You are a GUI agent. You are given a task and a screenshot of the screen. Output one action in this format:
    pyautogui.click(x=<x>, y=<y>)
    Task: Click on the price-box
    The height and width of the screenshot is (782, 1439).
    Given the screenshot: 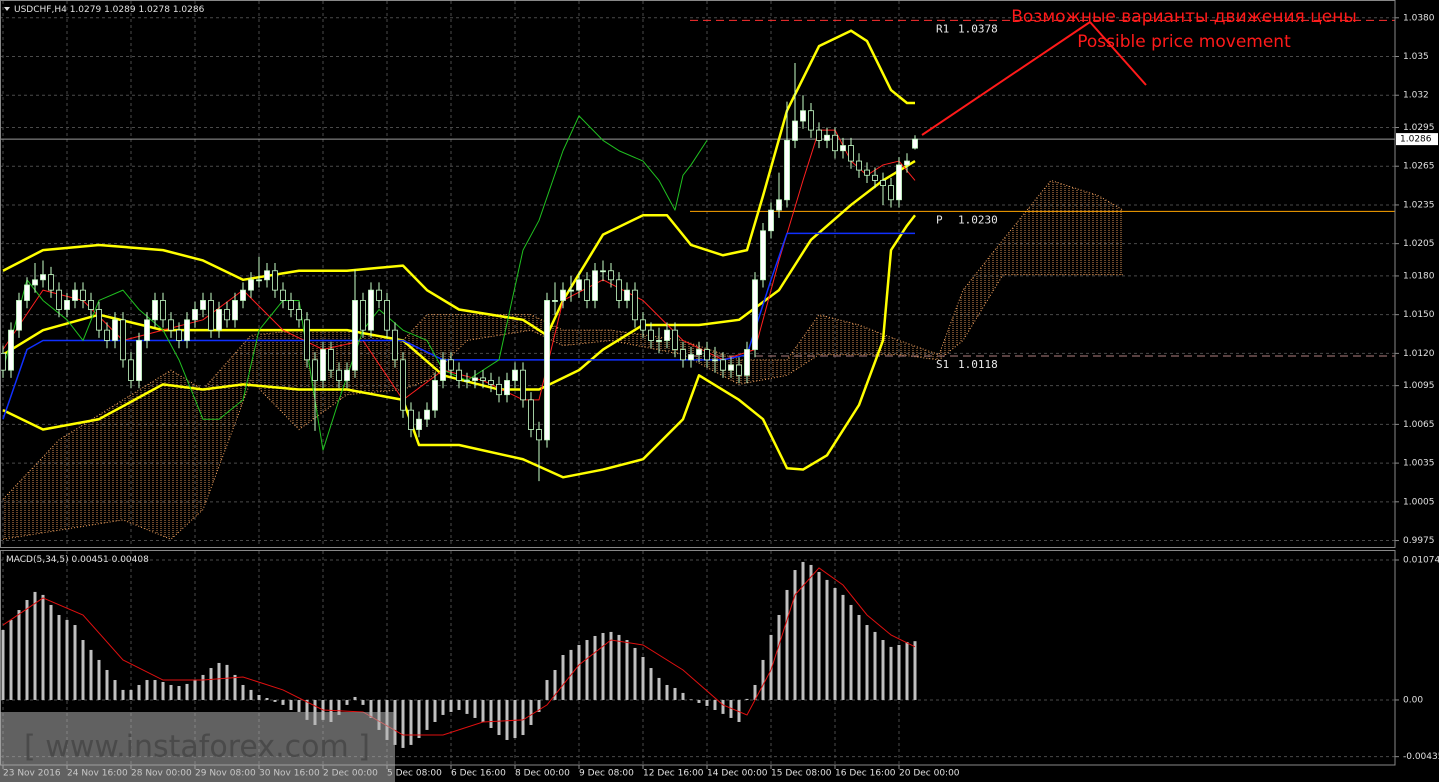 What is the action you would take?
    pyautogui.click(x=1417, y=139)
    